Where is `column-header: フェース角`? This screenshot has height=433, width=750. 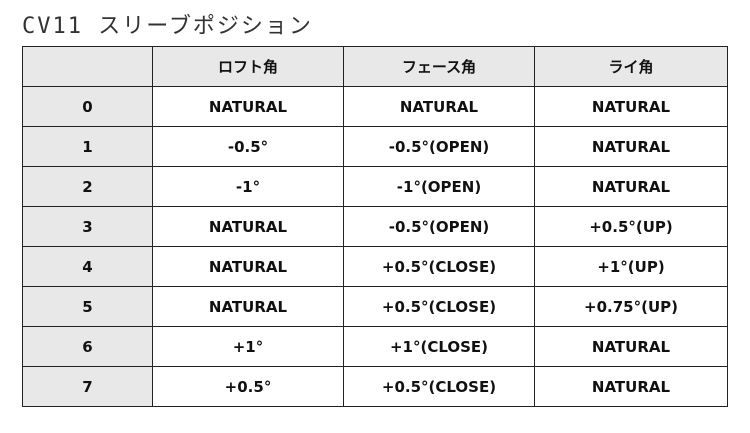
column-header: フェース角 is located at coordinates (439, 66).